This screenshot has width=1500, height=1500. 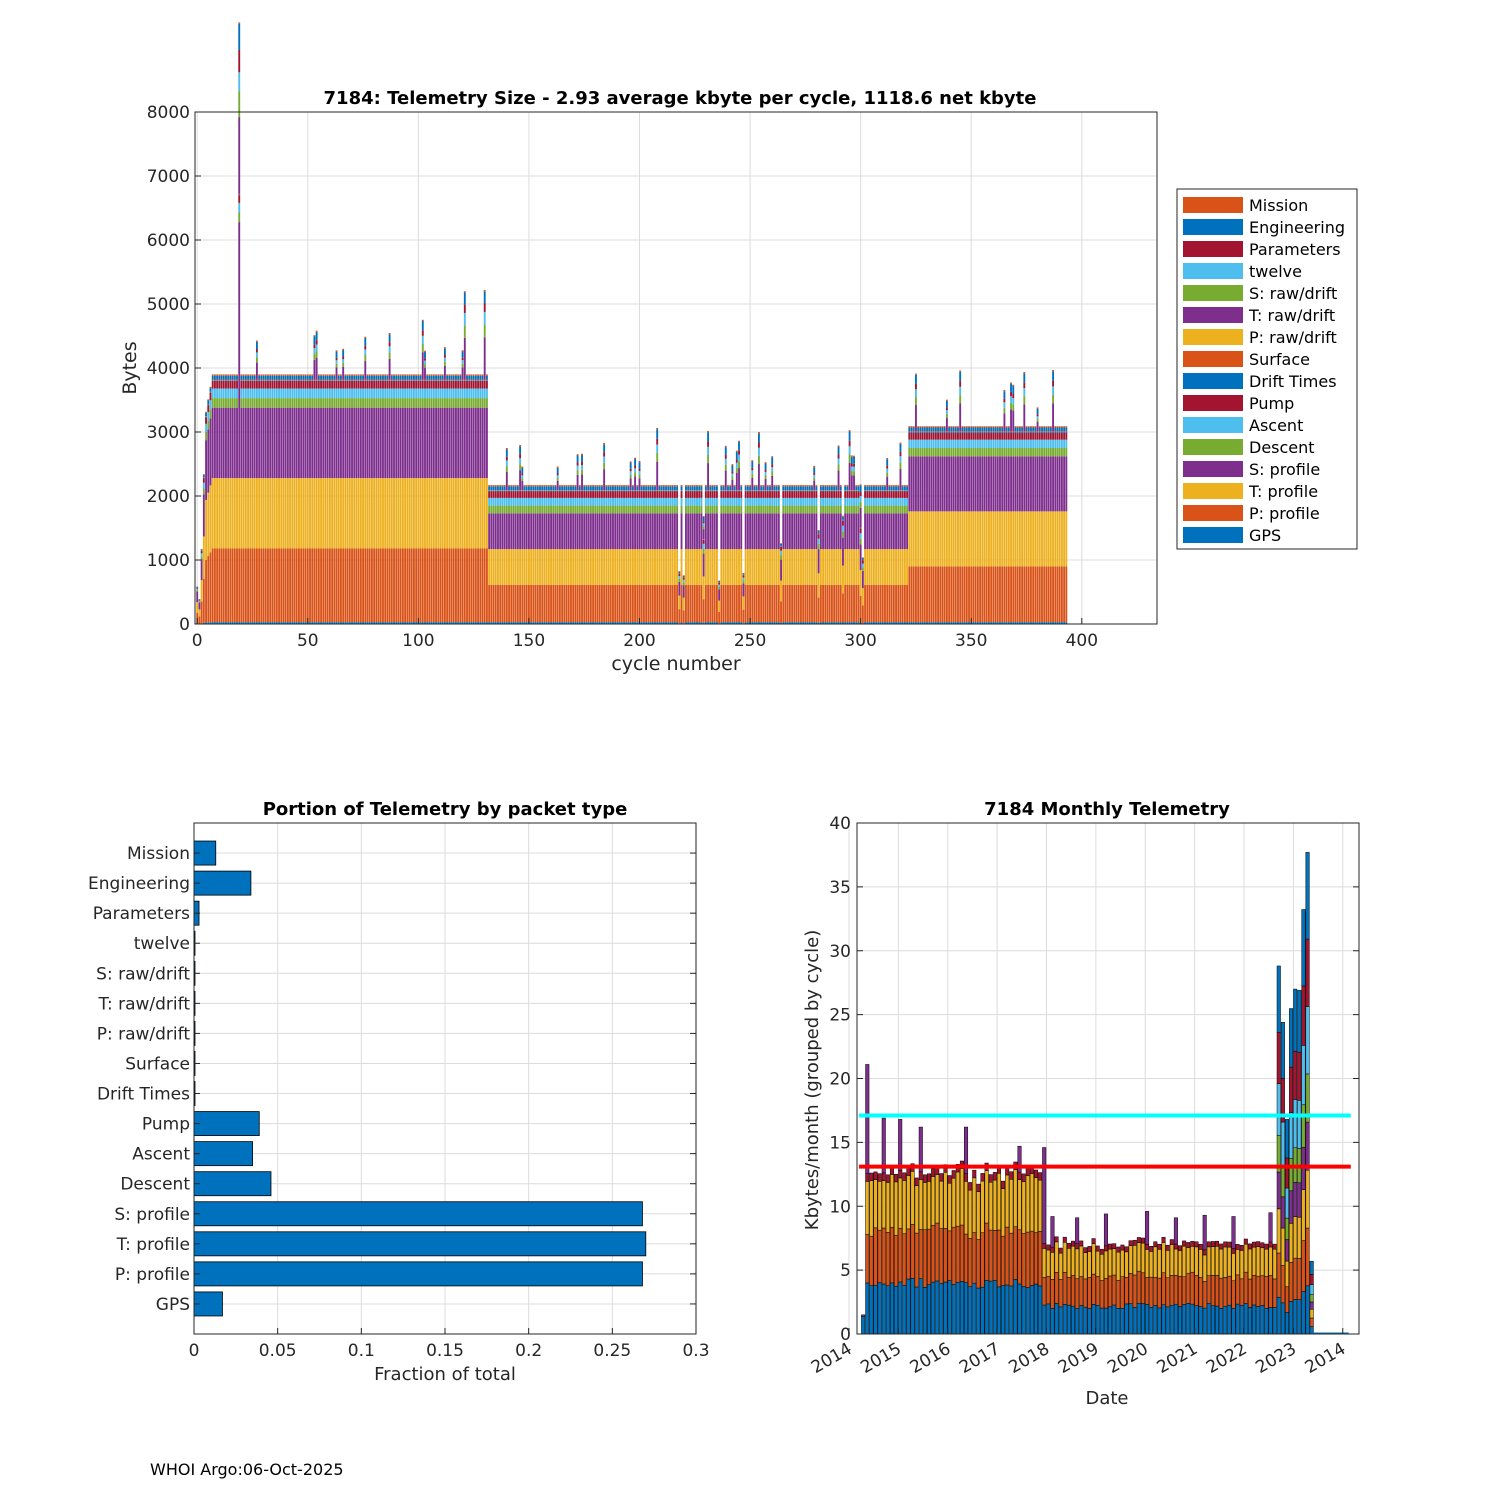 What do you see at coordinates (445, 1351) in the screenshot?
I see `portion-x-tick-label: 0.15` at bounding box center [445, 1351].